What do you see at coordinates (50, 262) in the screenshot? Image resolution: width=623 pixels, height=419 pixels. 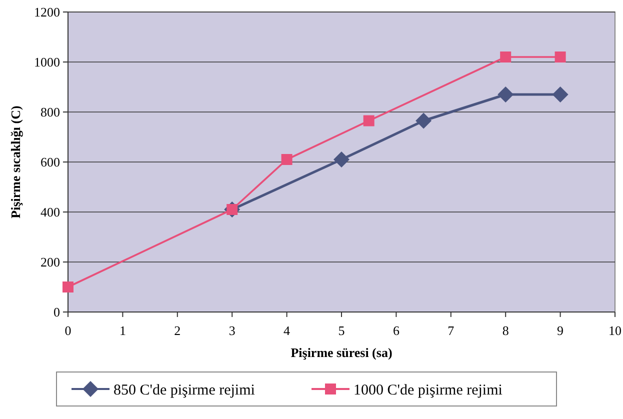 I see `y-tick-label: 200` at bounding box center [50, 262].